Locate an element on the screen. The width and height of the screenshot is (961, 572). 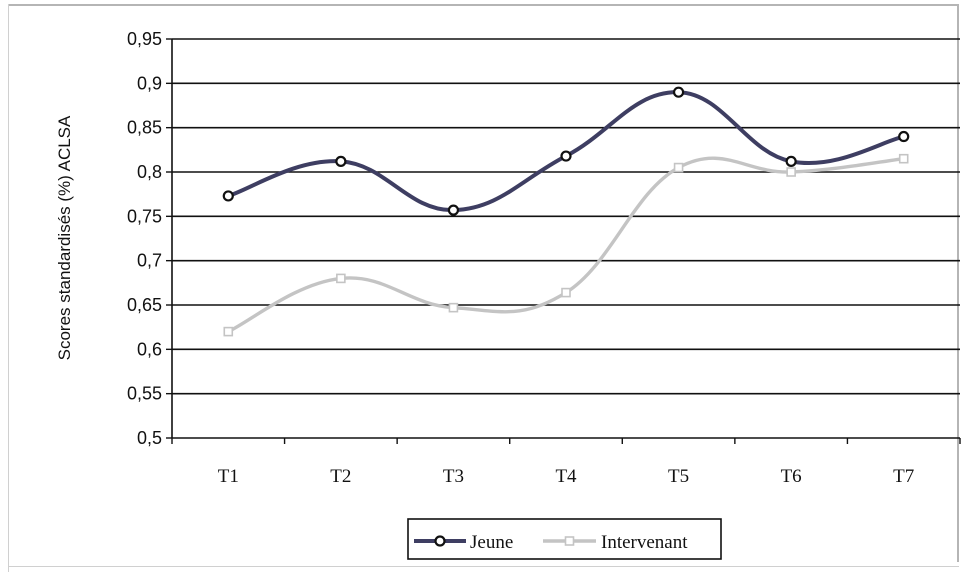
y-tick-label: 0,85 is located at coordinates (144, 128).